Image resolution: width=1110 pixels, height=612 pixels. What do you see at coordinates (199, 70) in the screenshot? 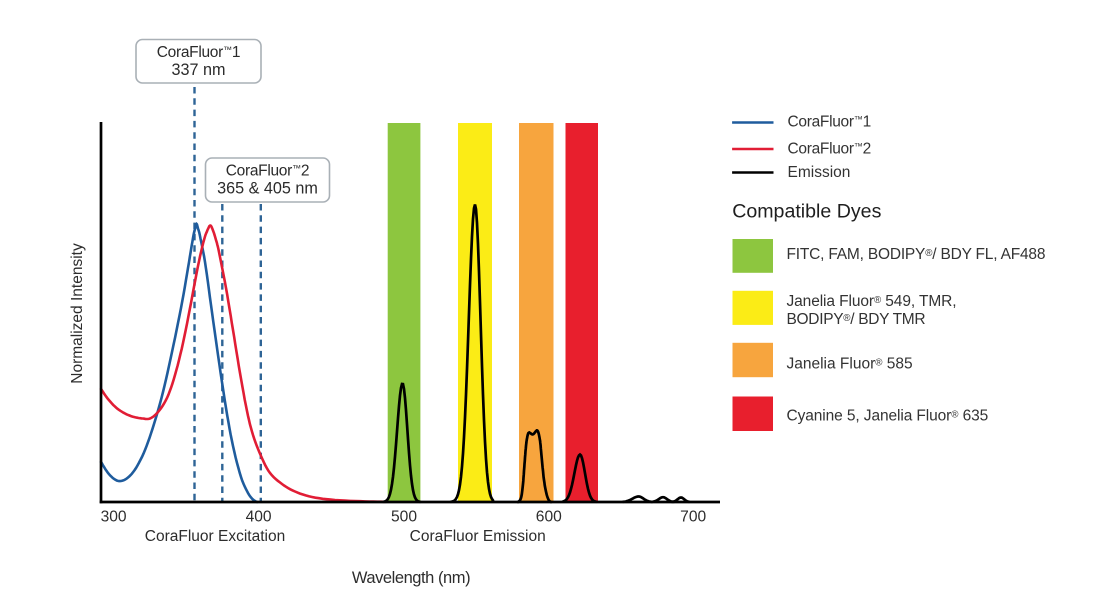
I see `svg-text: 337 nm` at bounding box center [199, 70].